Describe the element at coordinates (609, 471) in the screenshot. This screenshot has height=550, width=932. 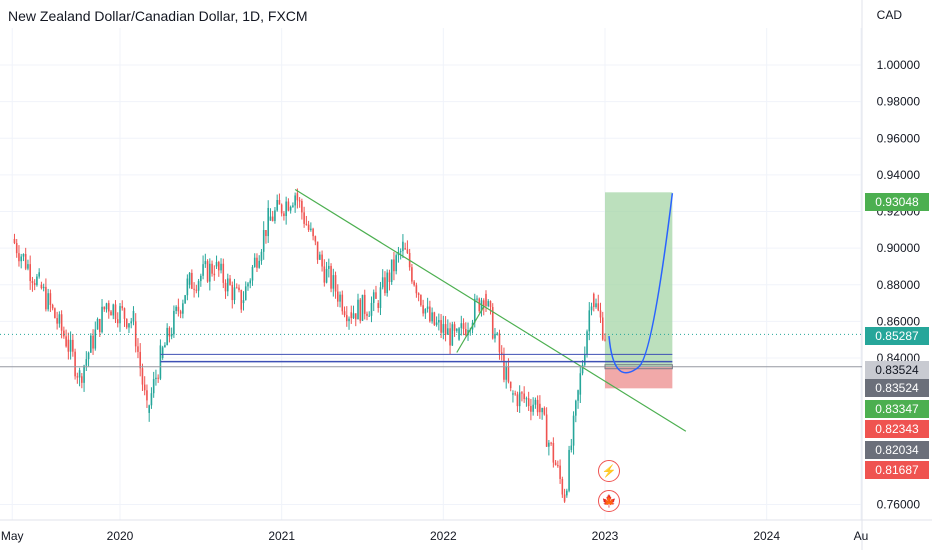
I see `lightning-icon: ⚡` at that location.